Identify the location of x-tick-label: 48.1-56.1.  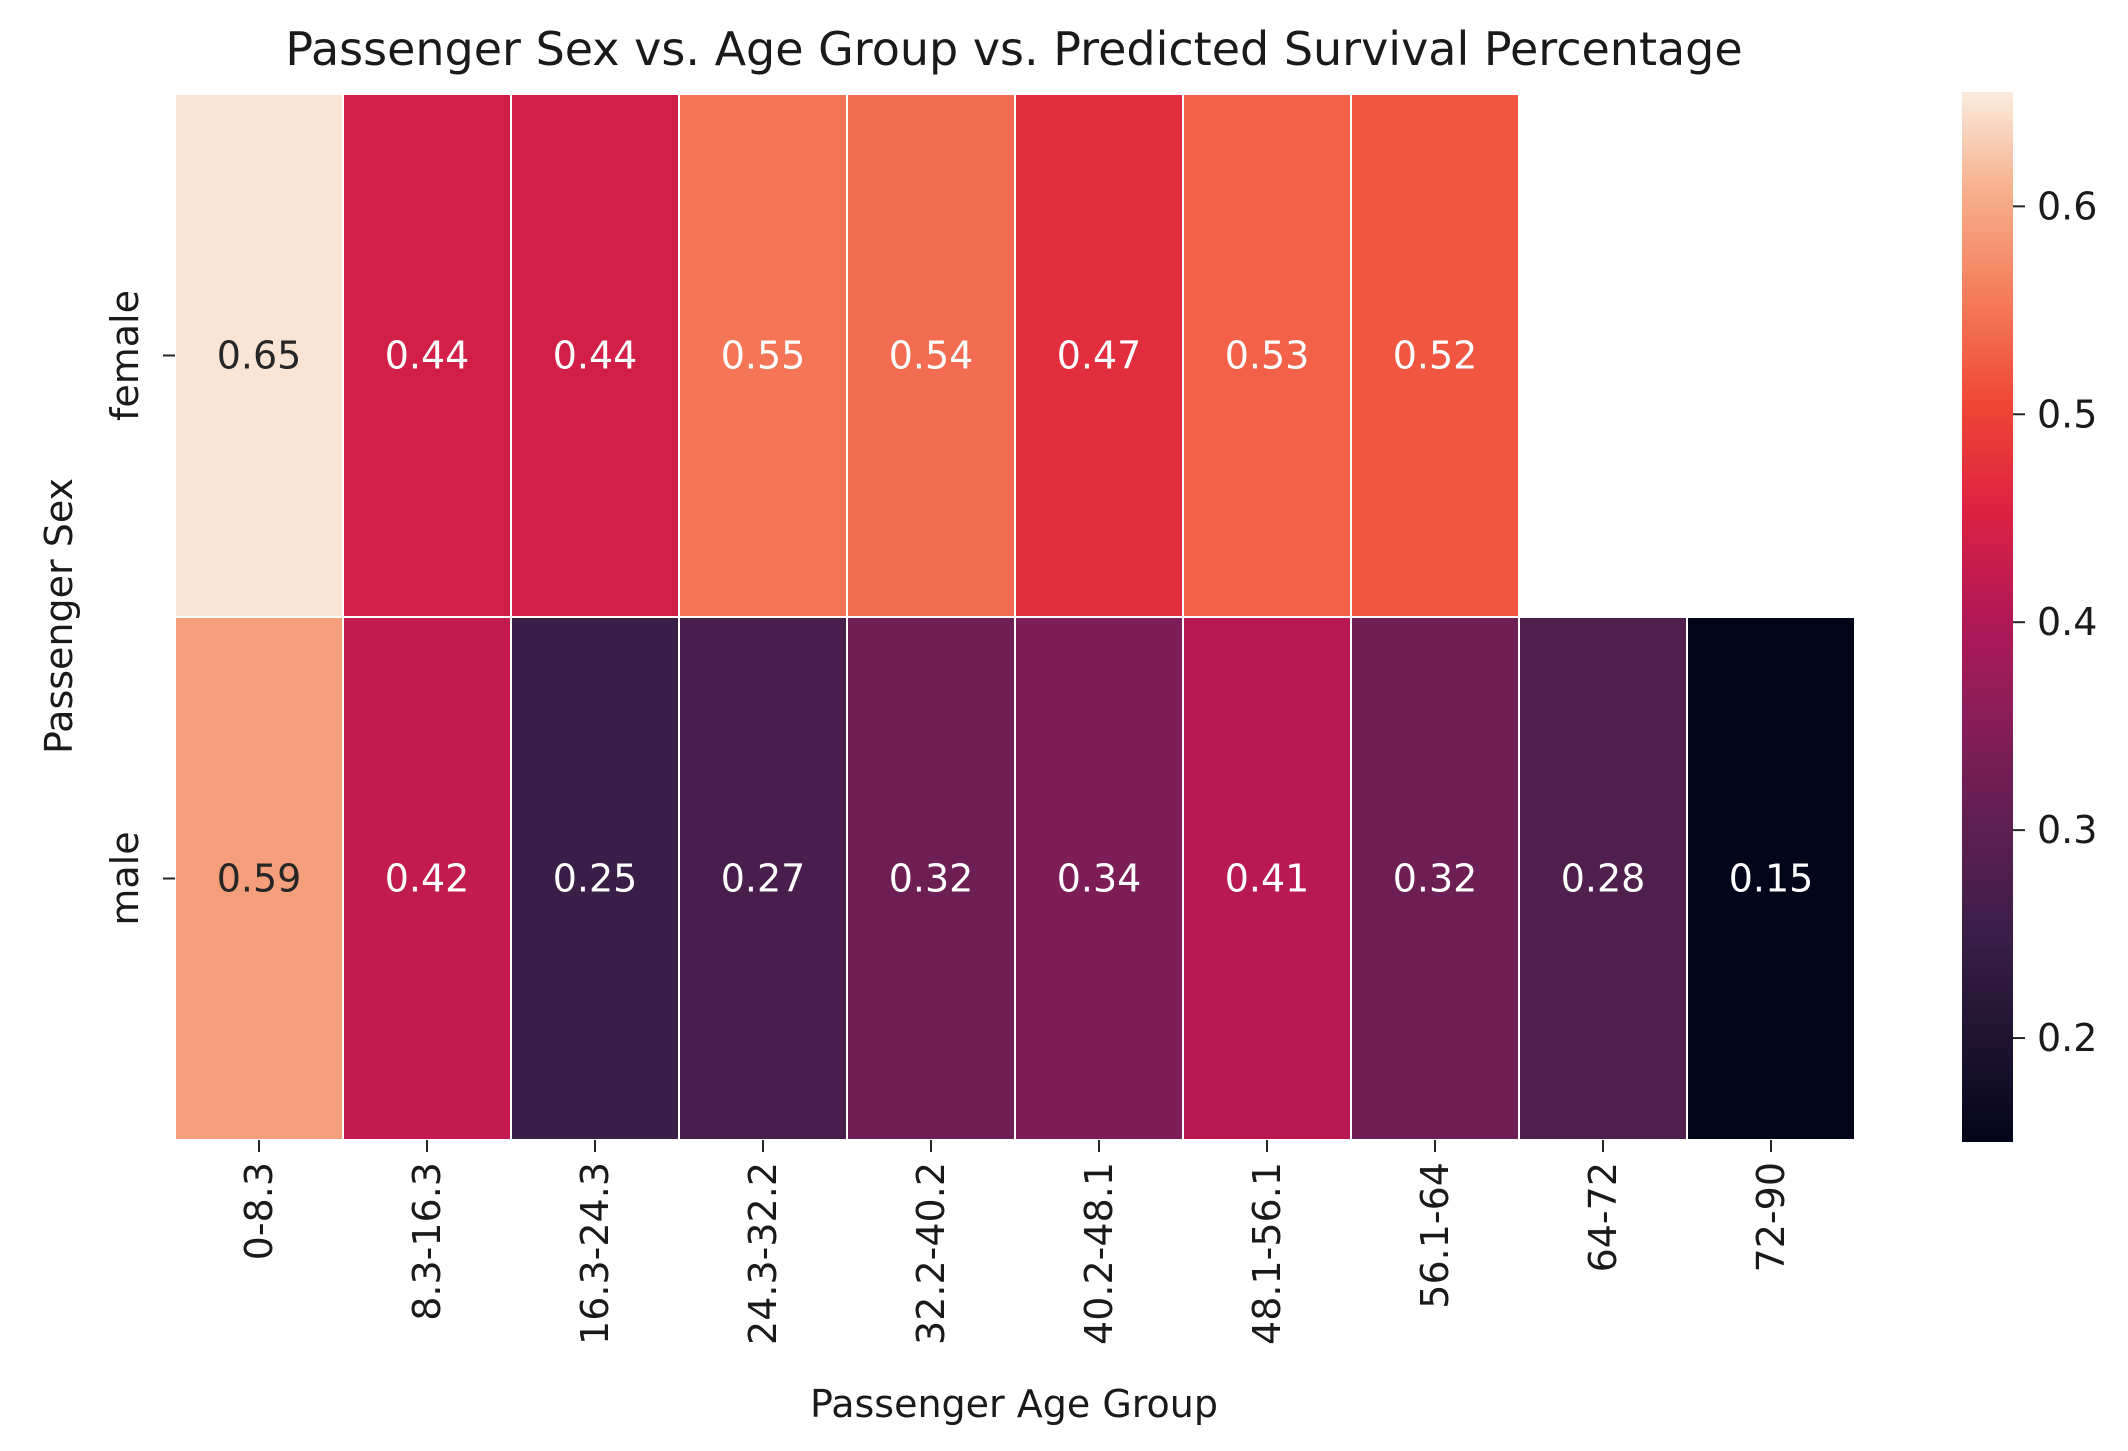
(1267, 1253).